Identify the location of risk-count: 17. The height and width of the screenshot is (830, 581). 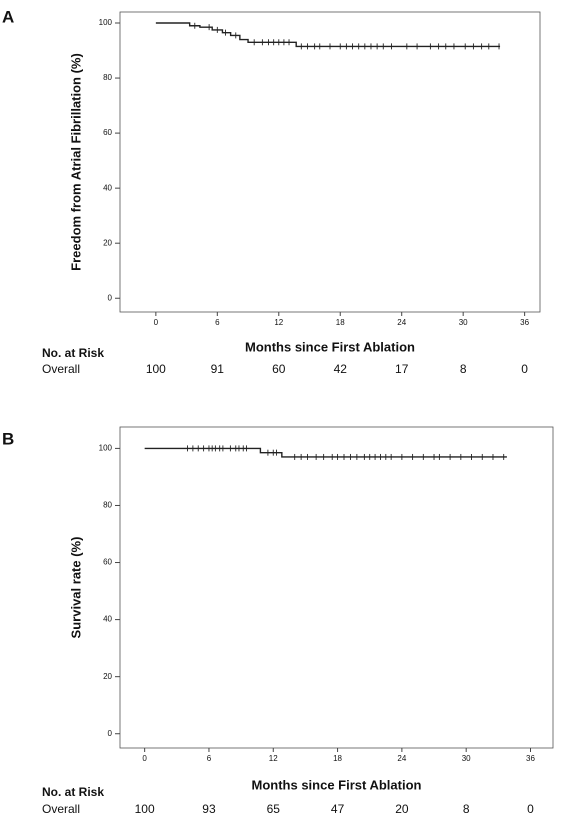
(402, 369).